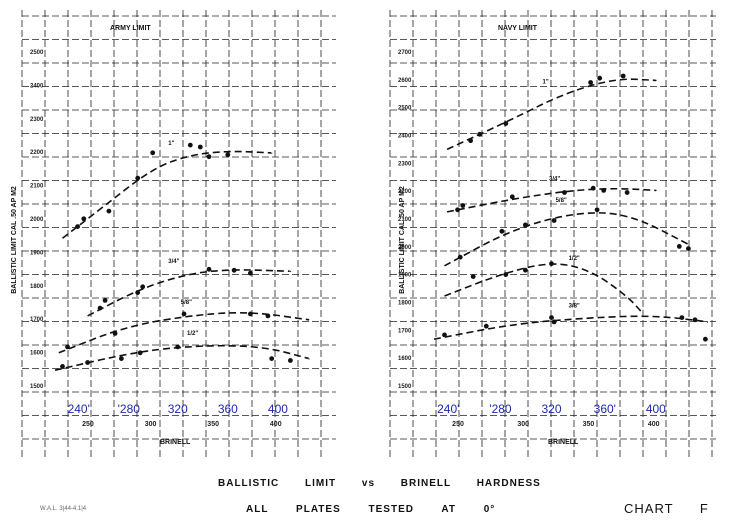  What do you see at coordinates (405, 304) in the screenshot?
I see `y-tick-label: 1800` at bounding box center [405, 304].